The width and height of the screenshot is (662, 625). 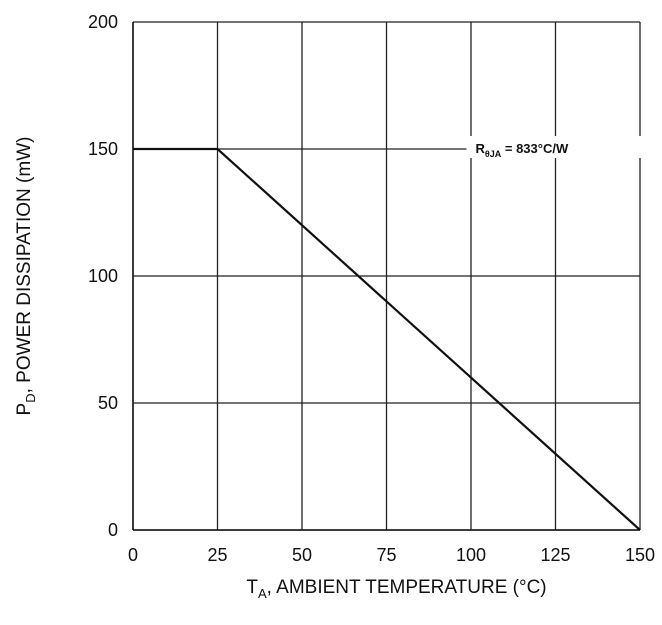 I want to click on annotation-background, so click(x=556, y=147).